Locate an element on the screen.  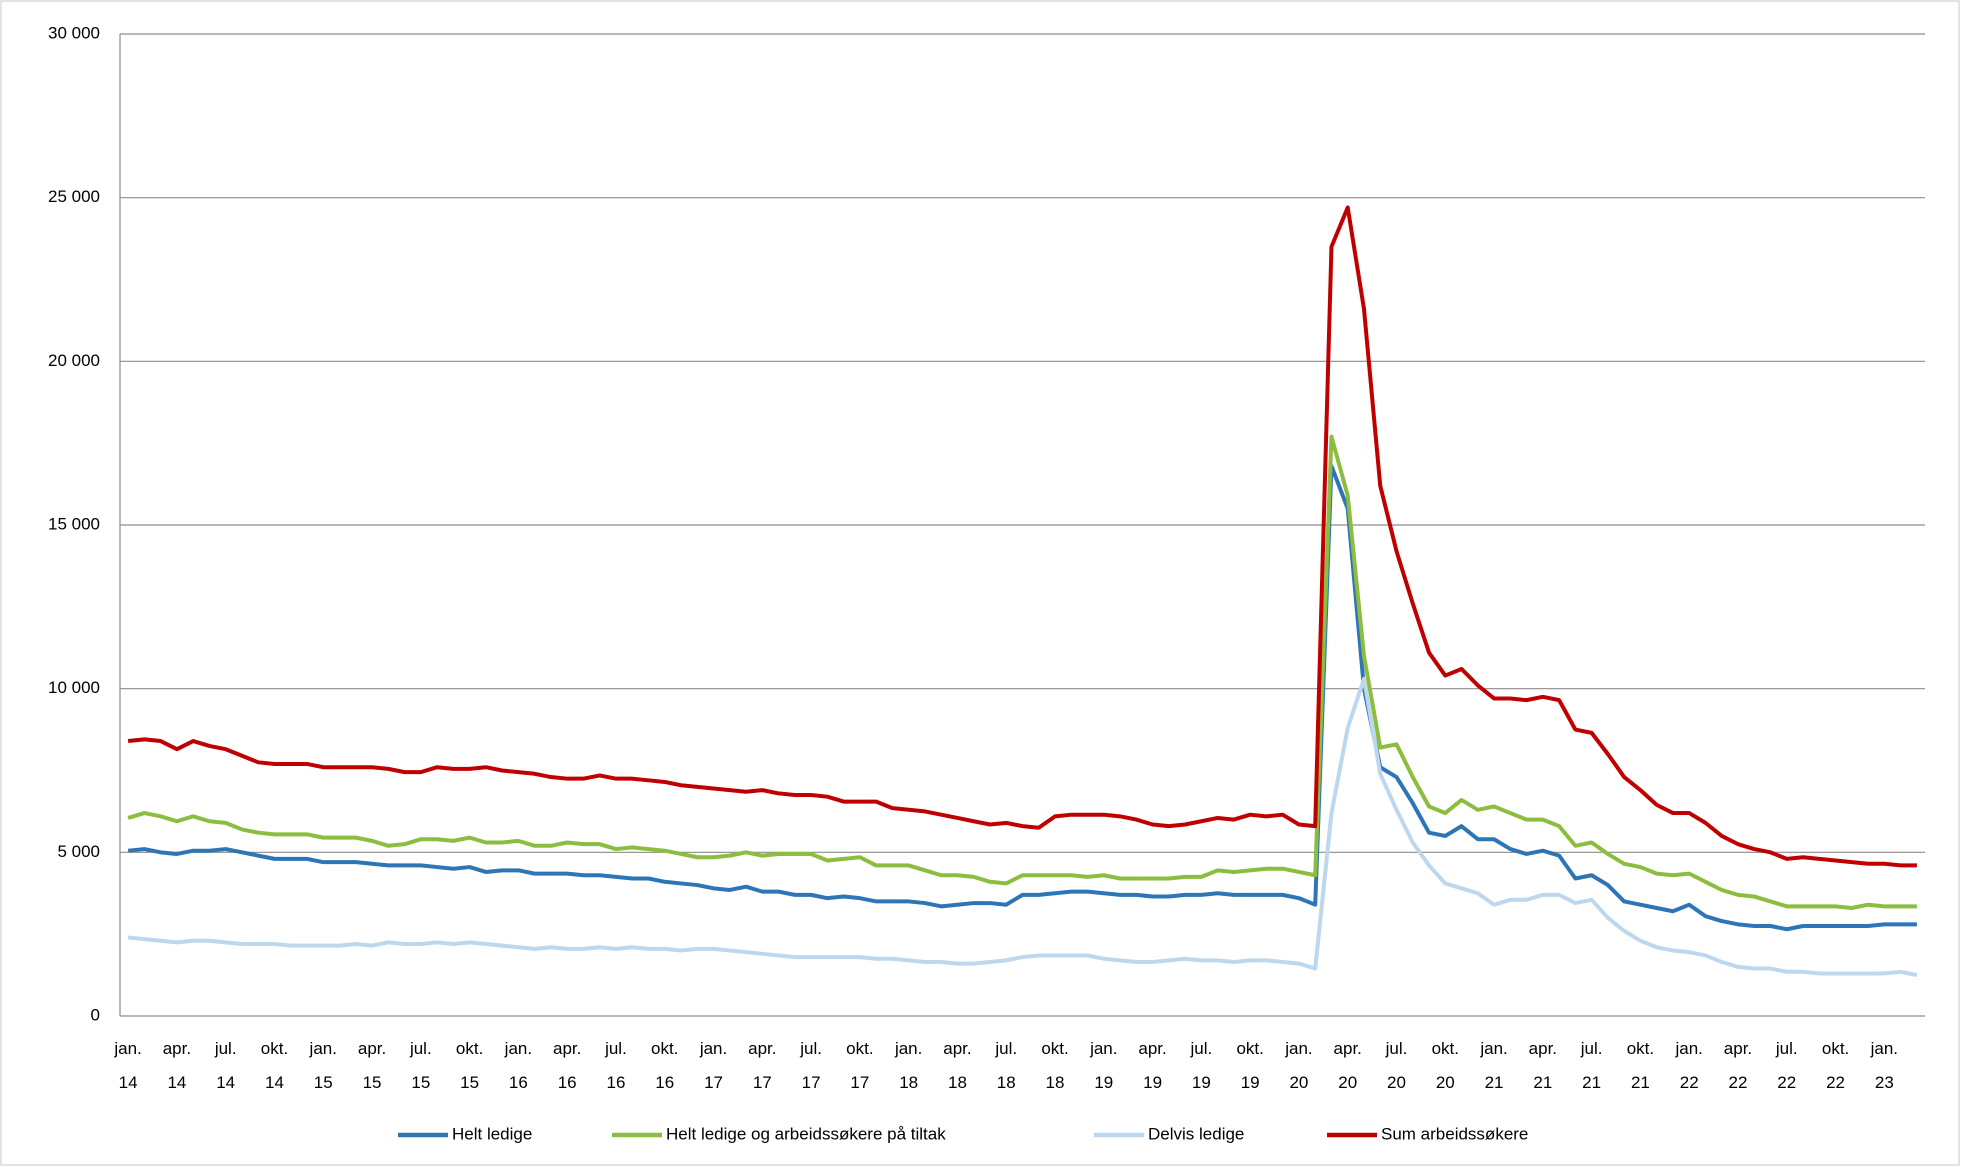
legend-label: Delvis ledige is located at coordinates (1196, 1133).